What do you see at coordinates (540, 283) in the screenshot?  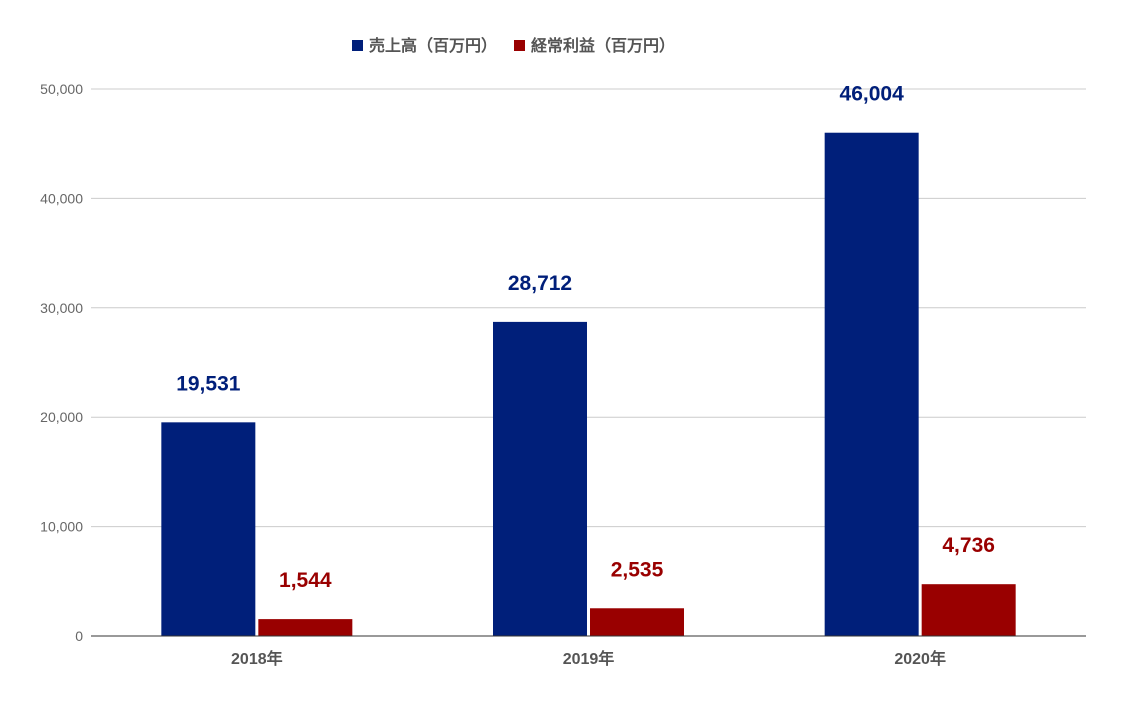 I see `data-label-sales-1: 28,712` at bounding box center [540, 283].